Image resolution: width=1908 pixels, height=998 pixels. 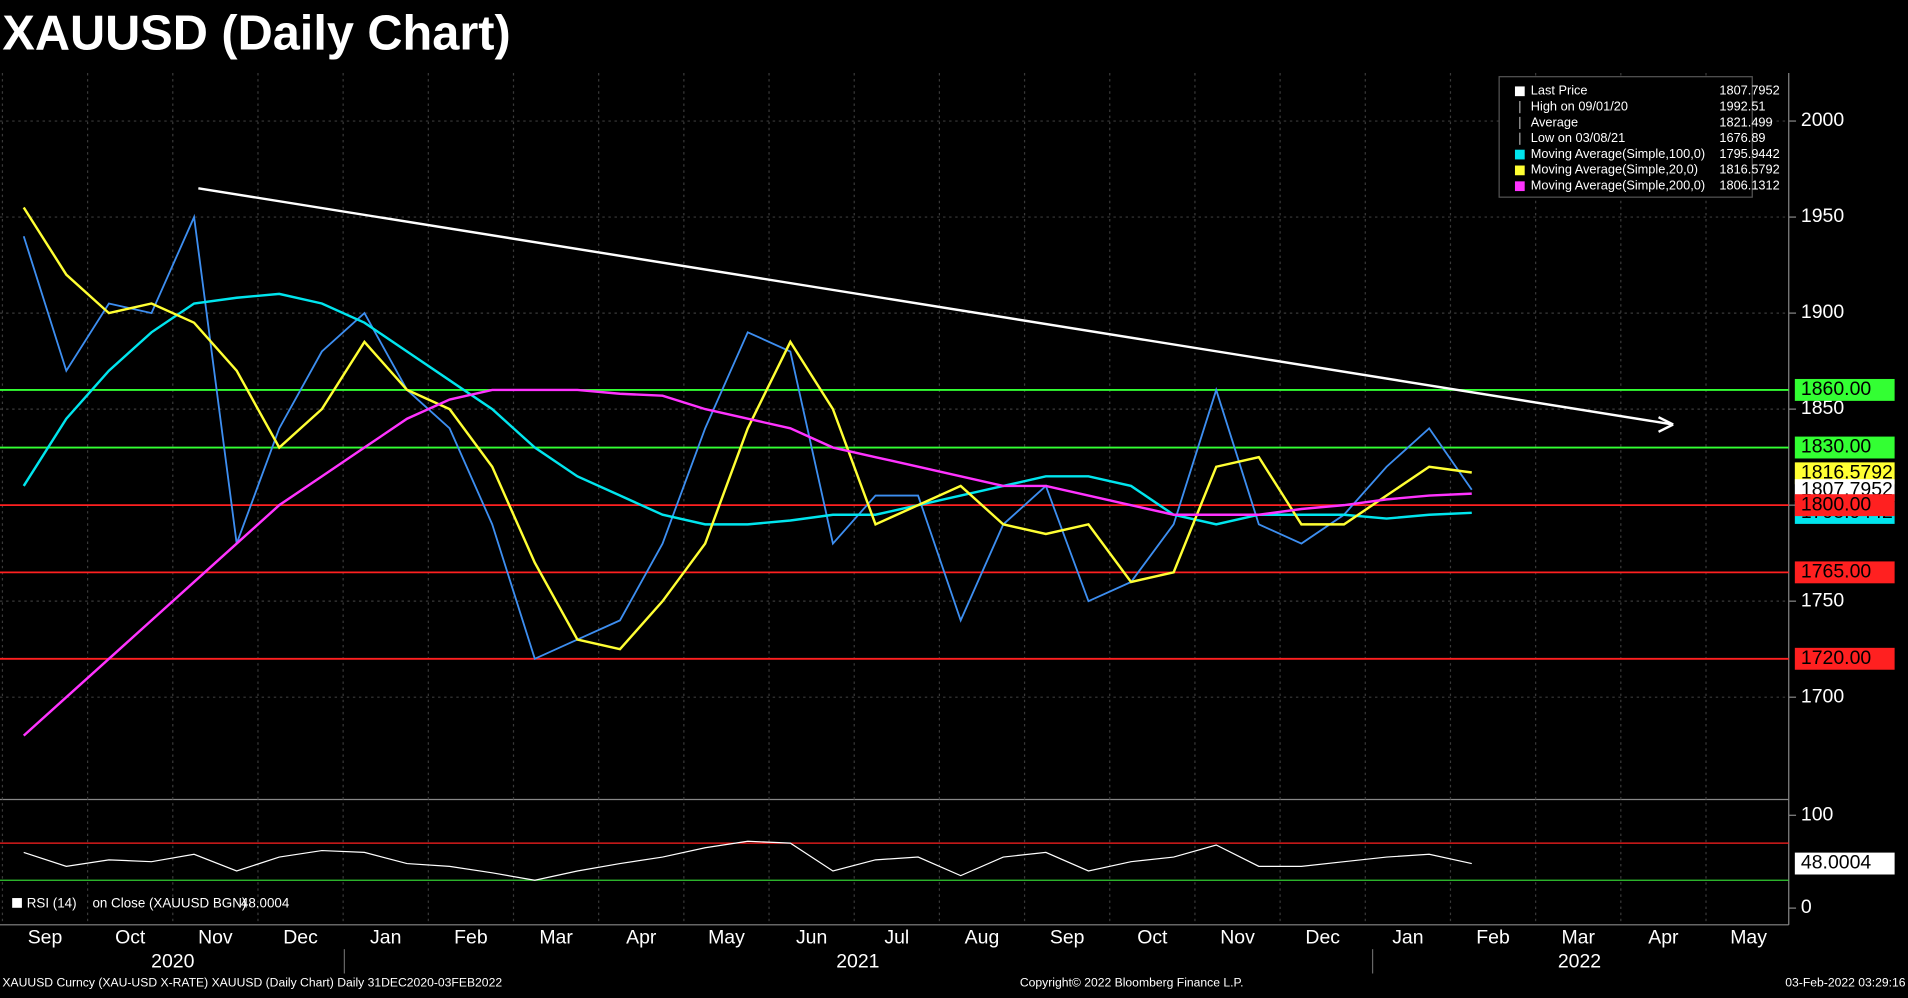 What do you see at coordinates (1836, 447) in the screenshot?
I see `level-tag-label: 1830.00` at bounding box center [1836, 447].